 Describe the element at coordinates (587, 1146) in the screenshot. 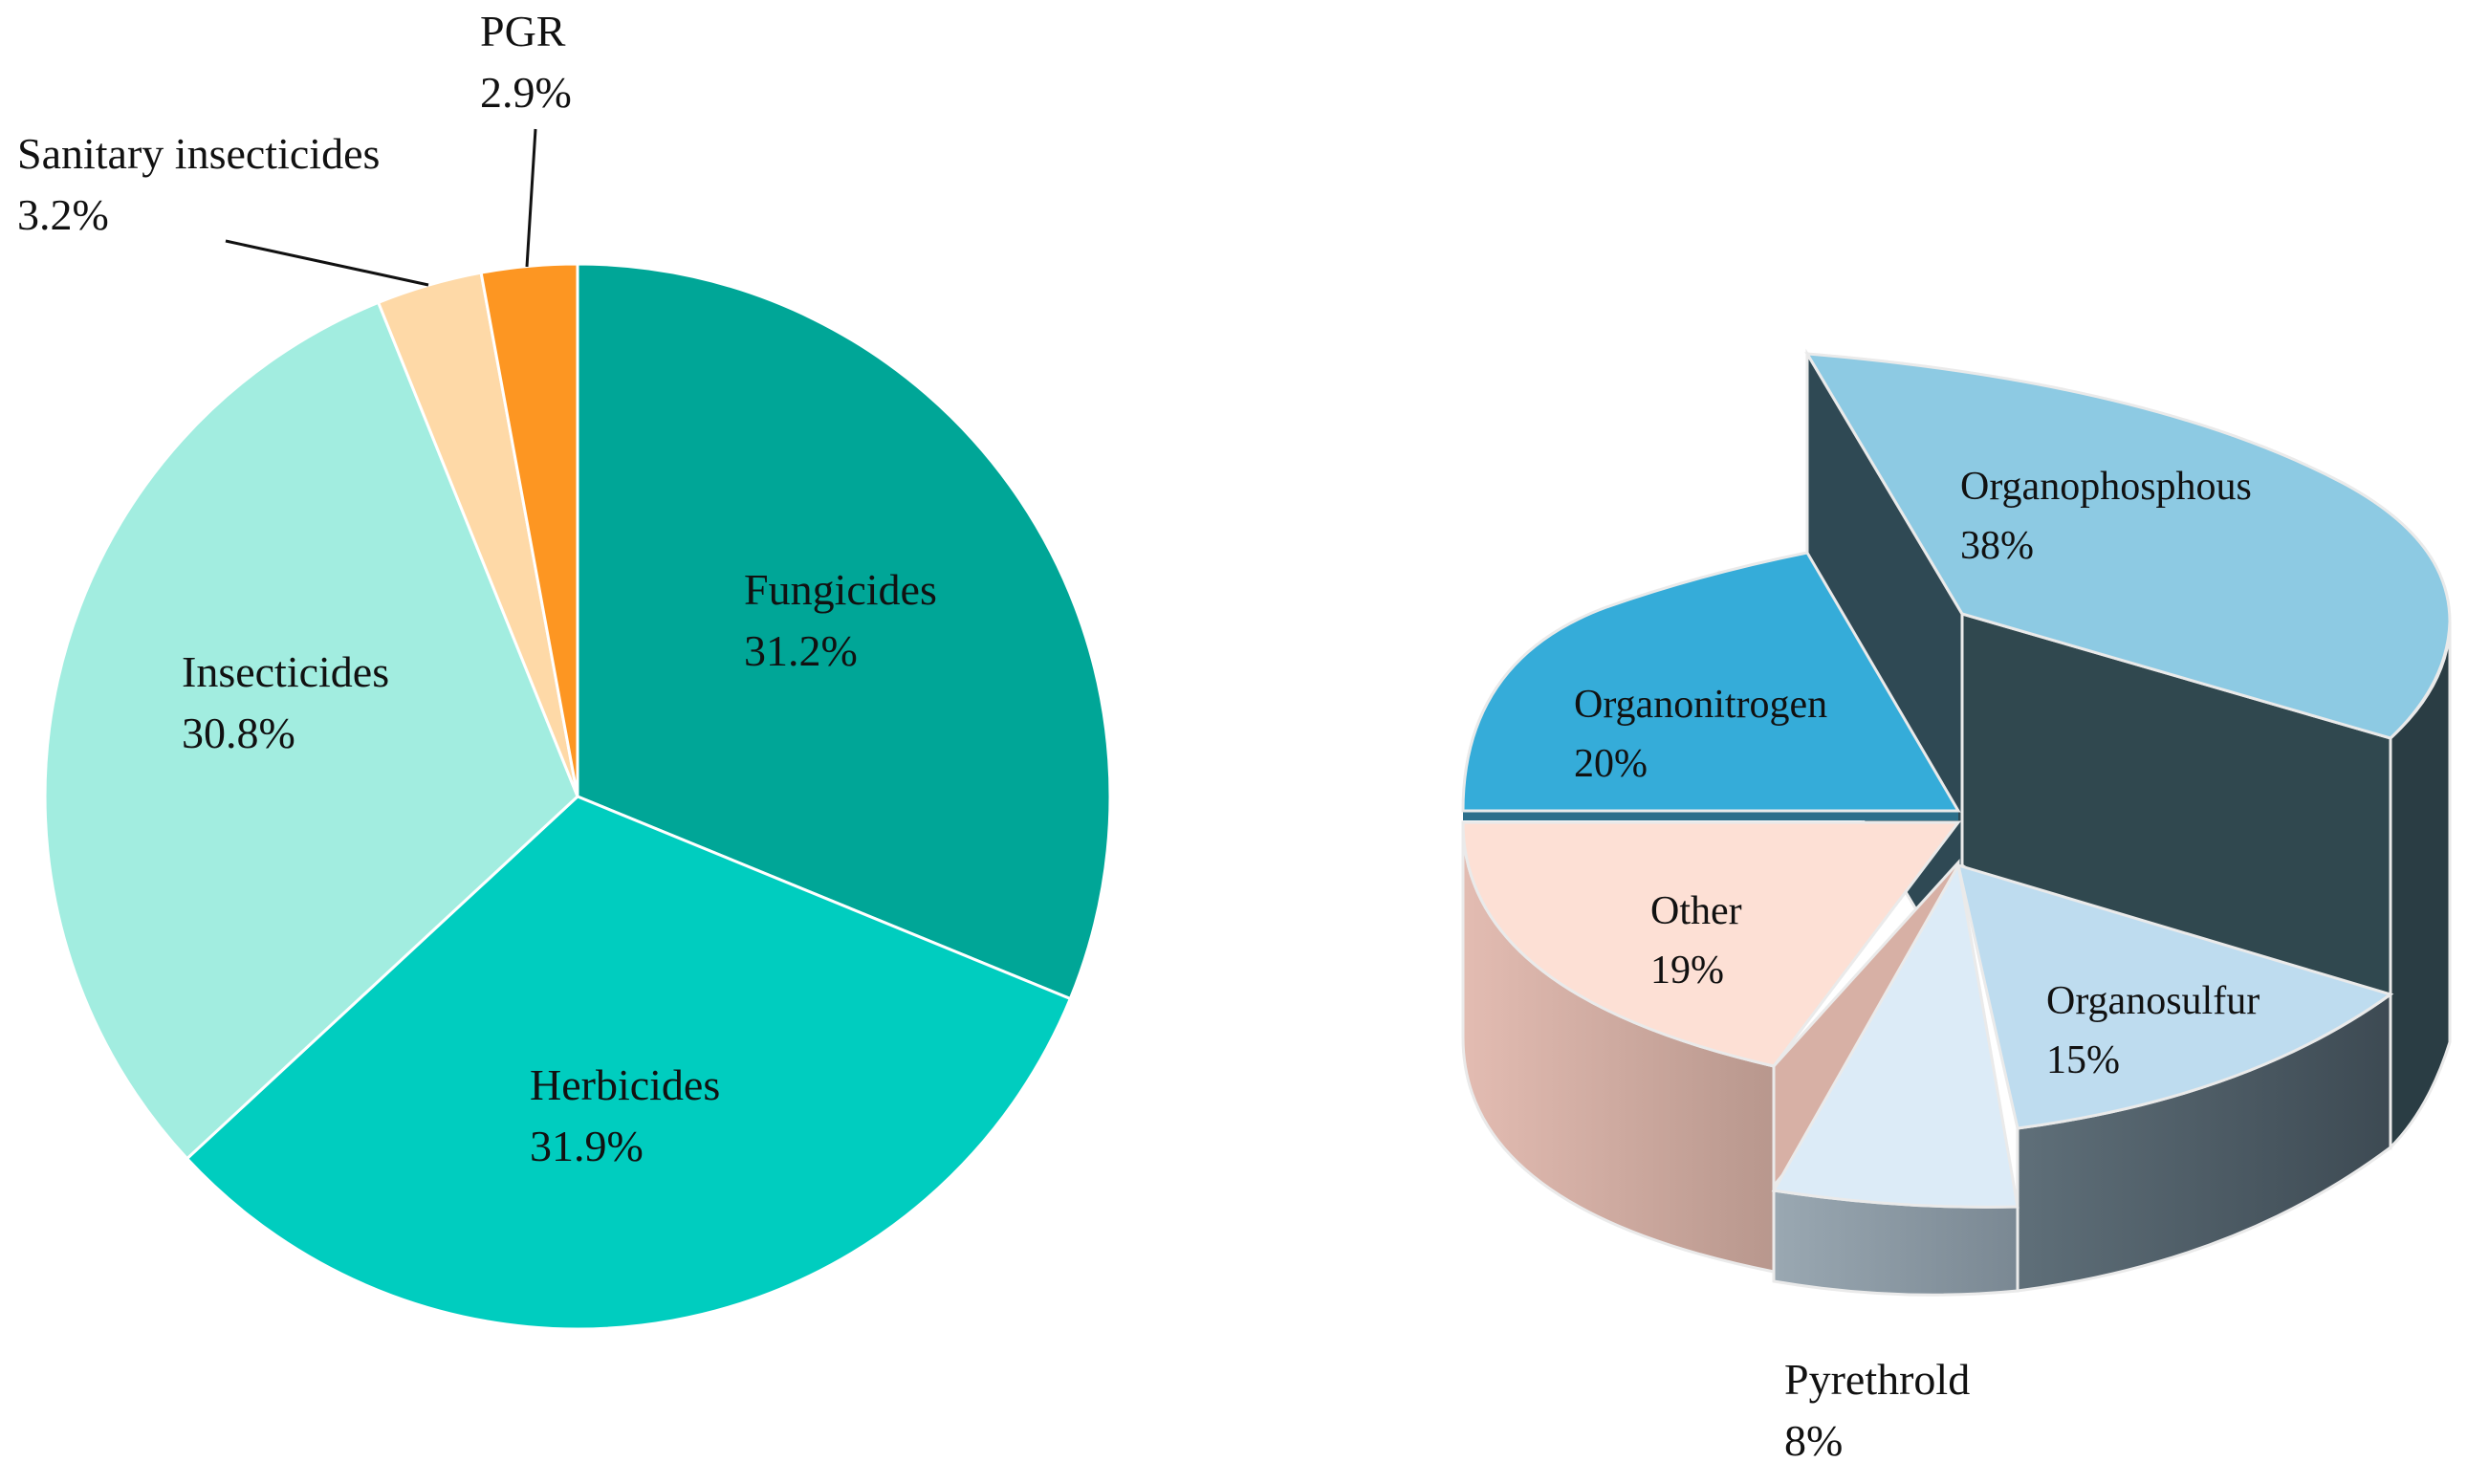

I see `value-herbicides: 31.9%` at that location.